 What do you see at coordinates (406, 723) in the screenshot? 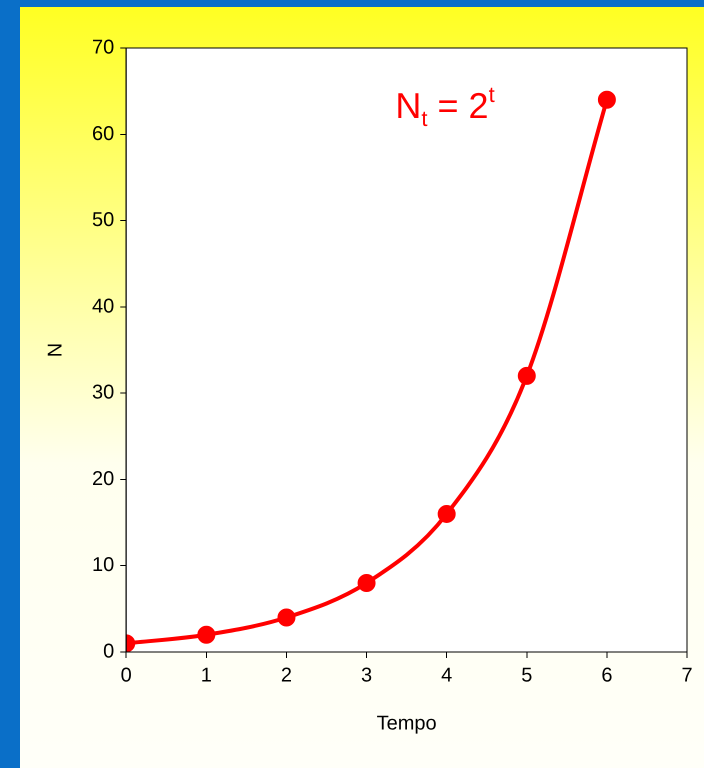
I see `x-axis-title: Tempo` at bounding box center [406, 723].